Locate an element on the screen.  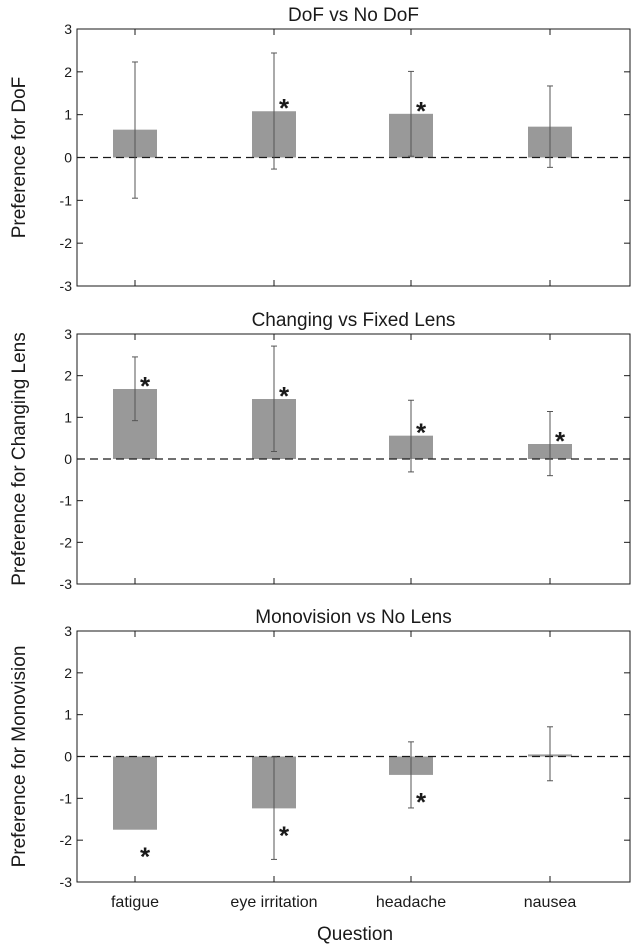
x-axis-label: Question is located at coordinates (355, 934).